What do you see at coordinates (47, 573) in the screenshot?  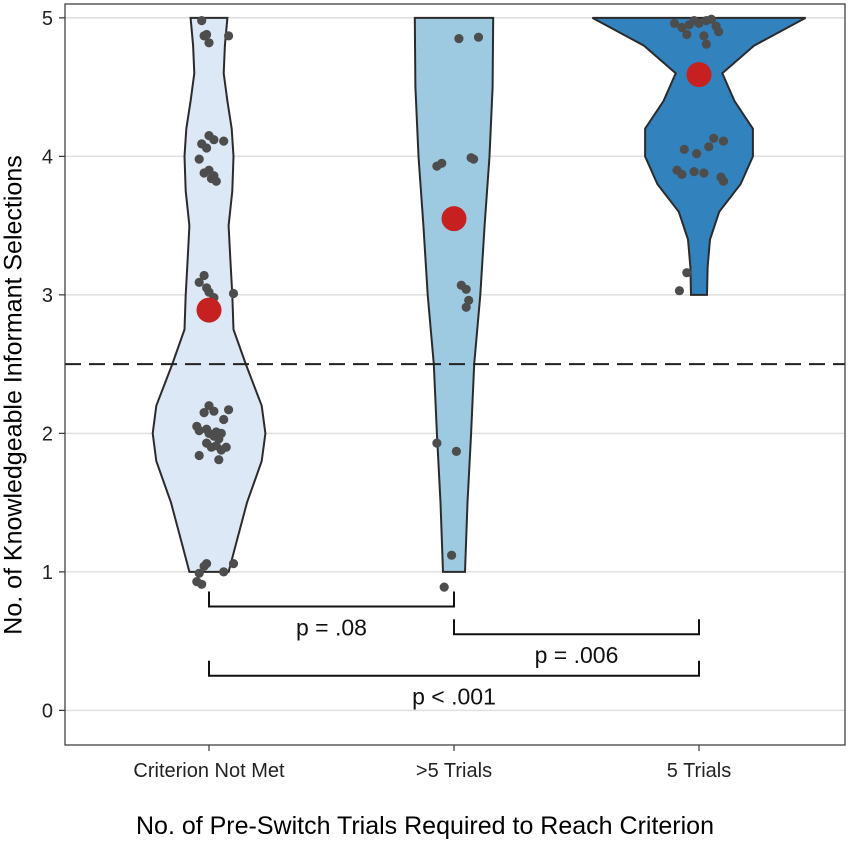 I see `y-tick-label-1: 1` at bounding box center [47, 573].